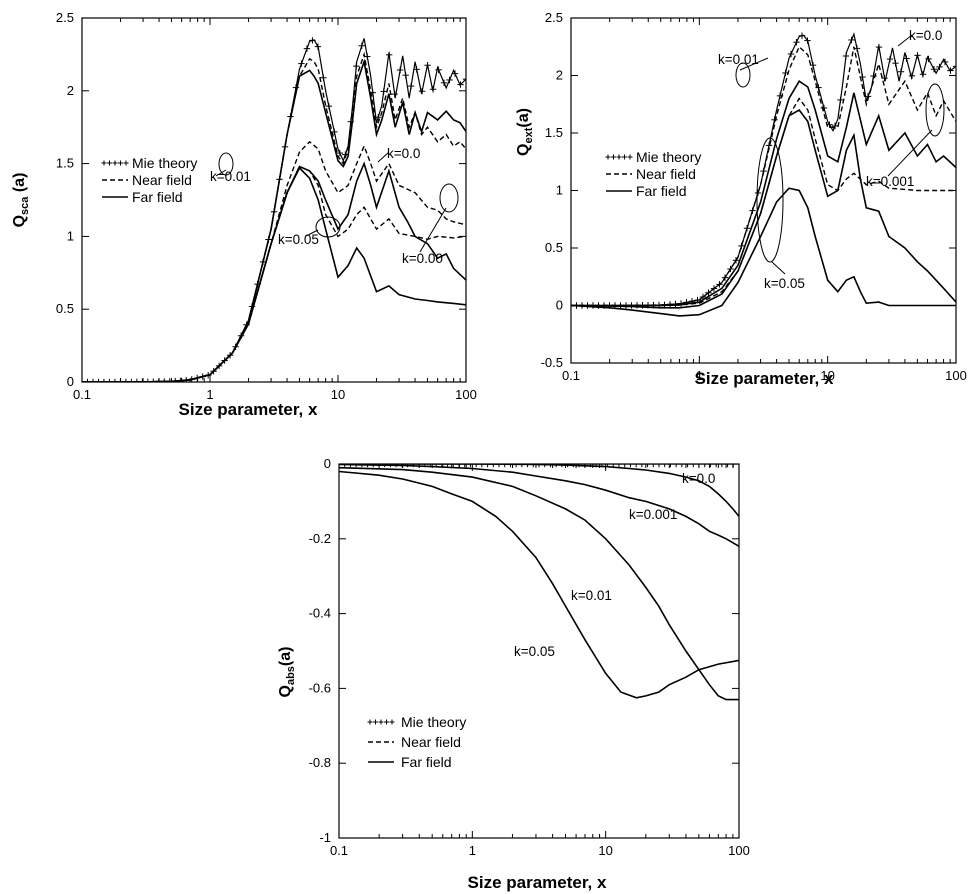 This screenshot has width=971, height=894. Describe the element at coordinates (422, 258) in the screenshot. I see `qsca-annotation-k000: k=0.00` at that location.